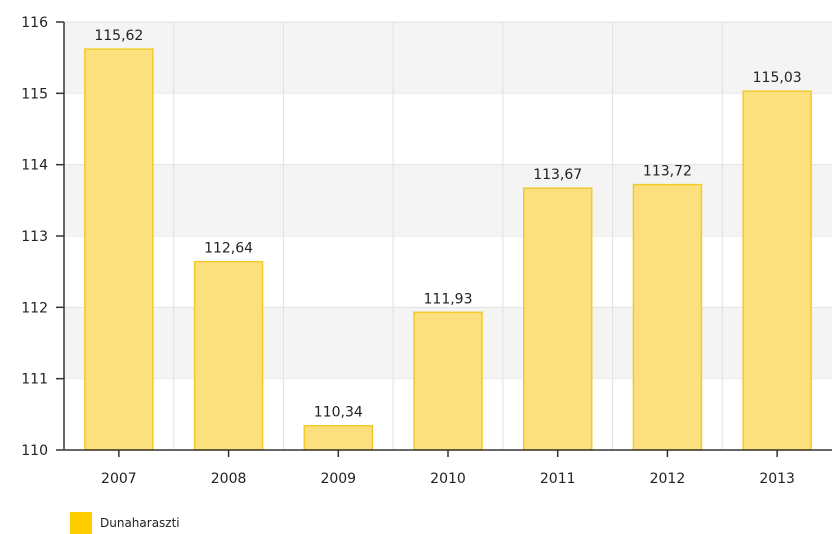 The image size is (832, 534). I want to click on bar-2013, so click(777, 270).